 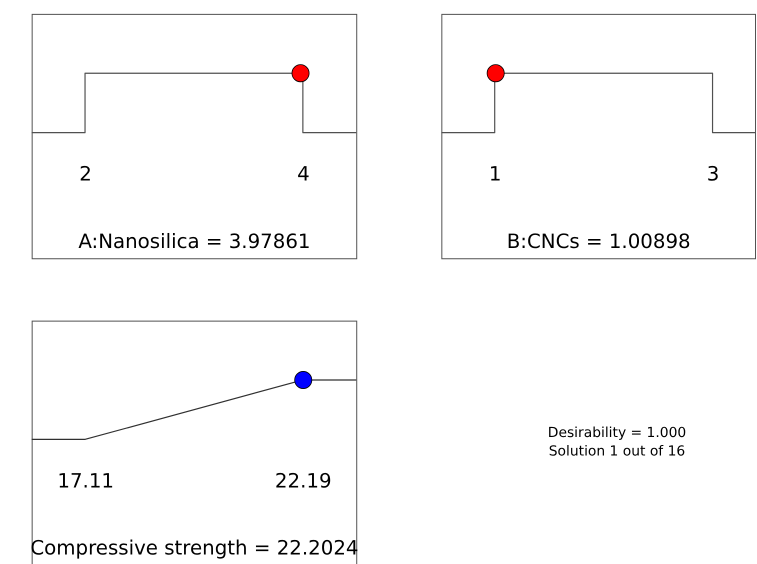 What do you see at coordinates (303, 480) in the screenshot?
I see `x-tick-label: 22.19` at bounding box center [303, 480].